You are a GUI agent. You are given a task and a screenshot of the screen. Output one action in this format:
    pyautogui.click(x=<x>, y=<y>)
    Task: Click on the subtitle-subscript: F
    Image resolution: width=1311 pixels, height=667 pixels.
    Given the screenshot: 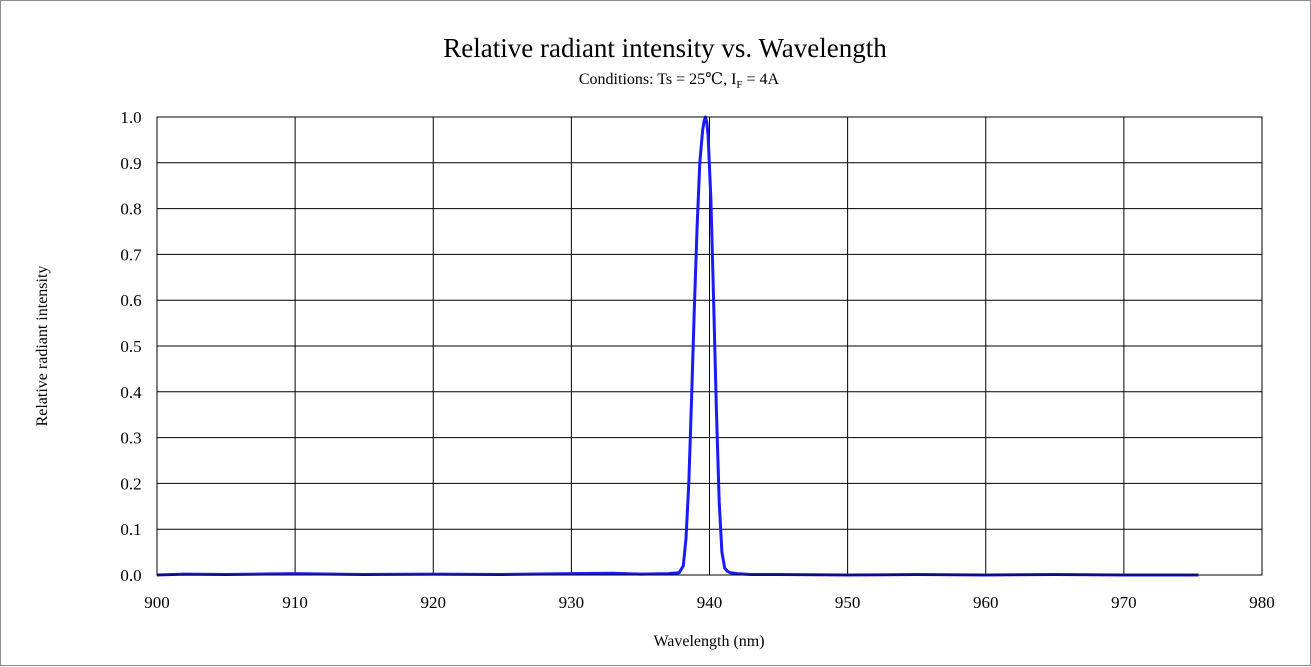 What is the action you would take?
    pyautogui.click(x=739, y=85)
    